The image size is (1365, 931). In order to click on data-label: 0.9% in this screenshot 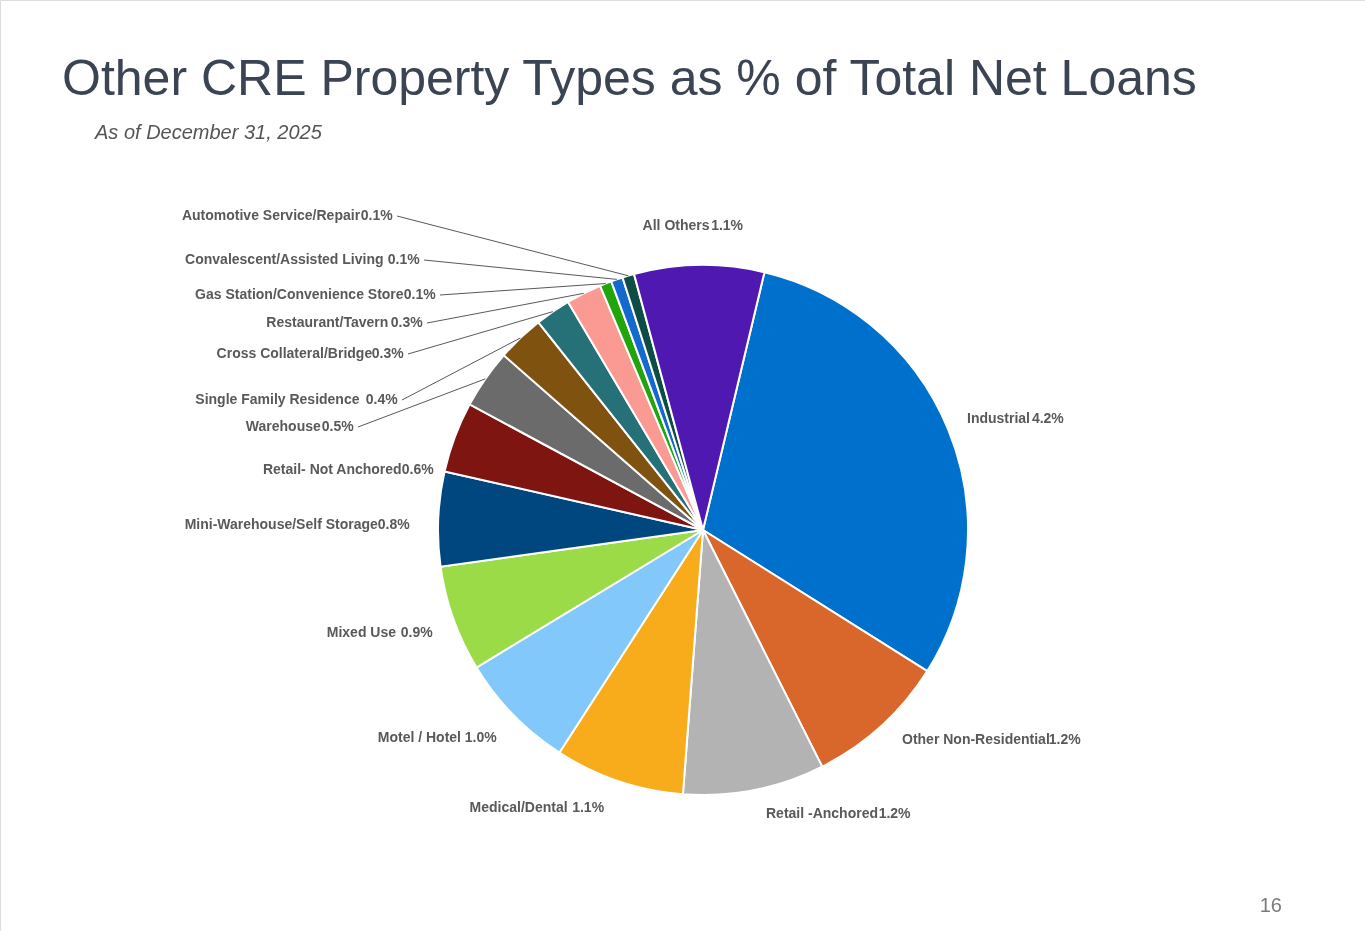, I will do `click(417, 632)`.